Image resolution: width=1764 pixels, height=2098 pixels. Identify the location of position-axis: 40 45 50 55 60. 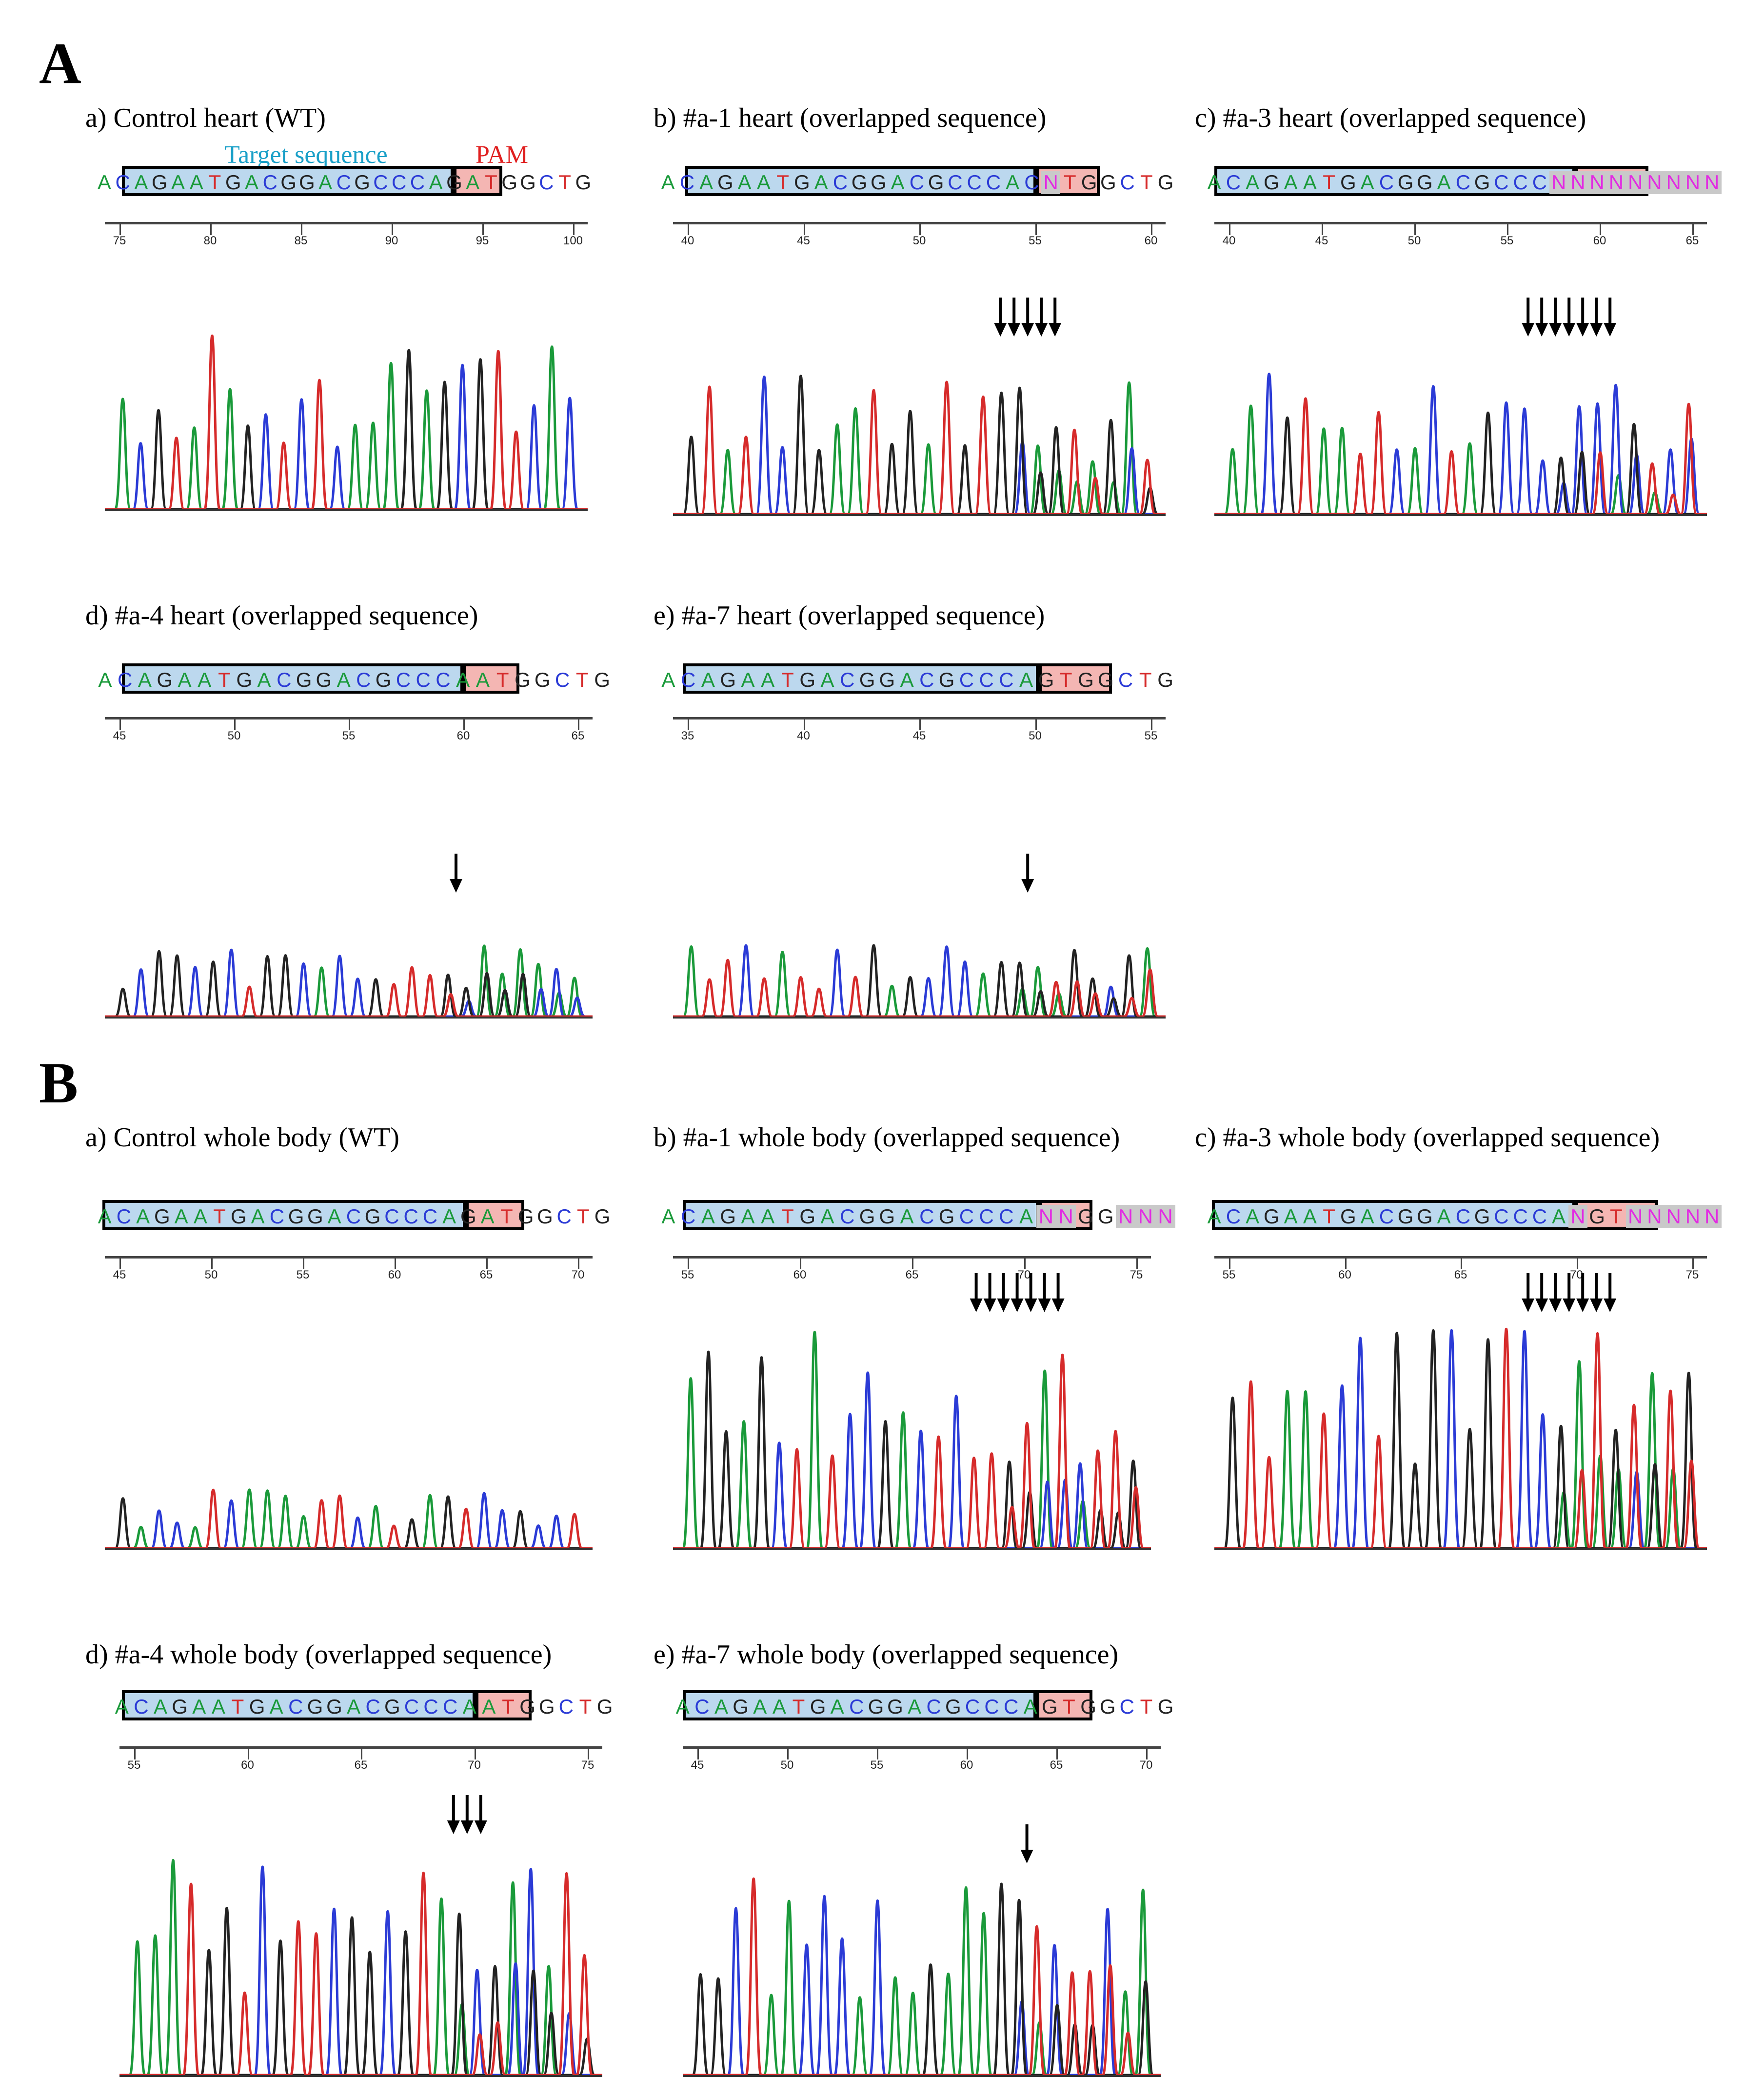
(919, 235).